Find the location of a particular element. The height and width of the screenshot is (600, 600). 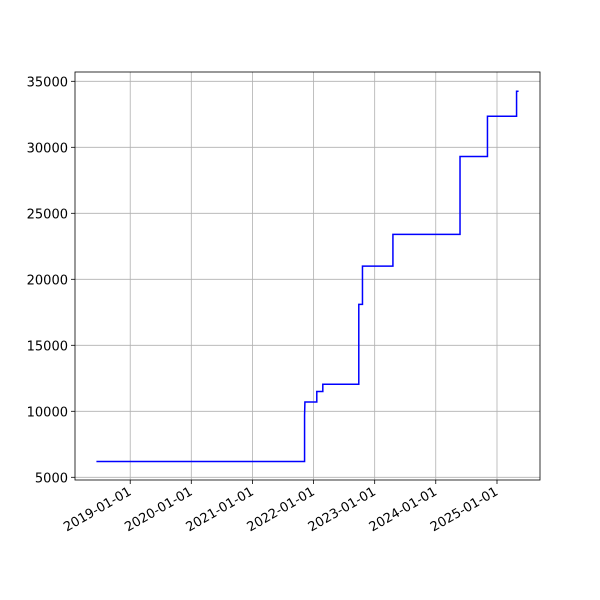

y-tick-label: 30000 is located at coordinates (47, 148).